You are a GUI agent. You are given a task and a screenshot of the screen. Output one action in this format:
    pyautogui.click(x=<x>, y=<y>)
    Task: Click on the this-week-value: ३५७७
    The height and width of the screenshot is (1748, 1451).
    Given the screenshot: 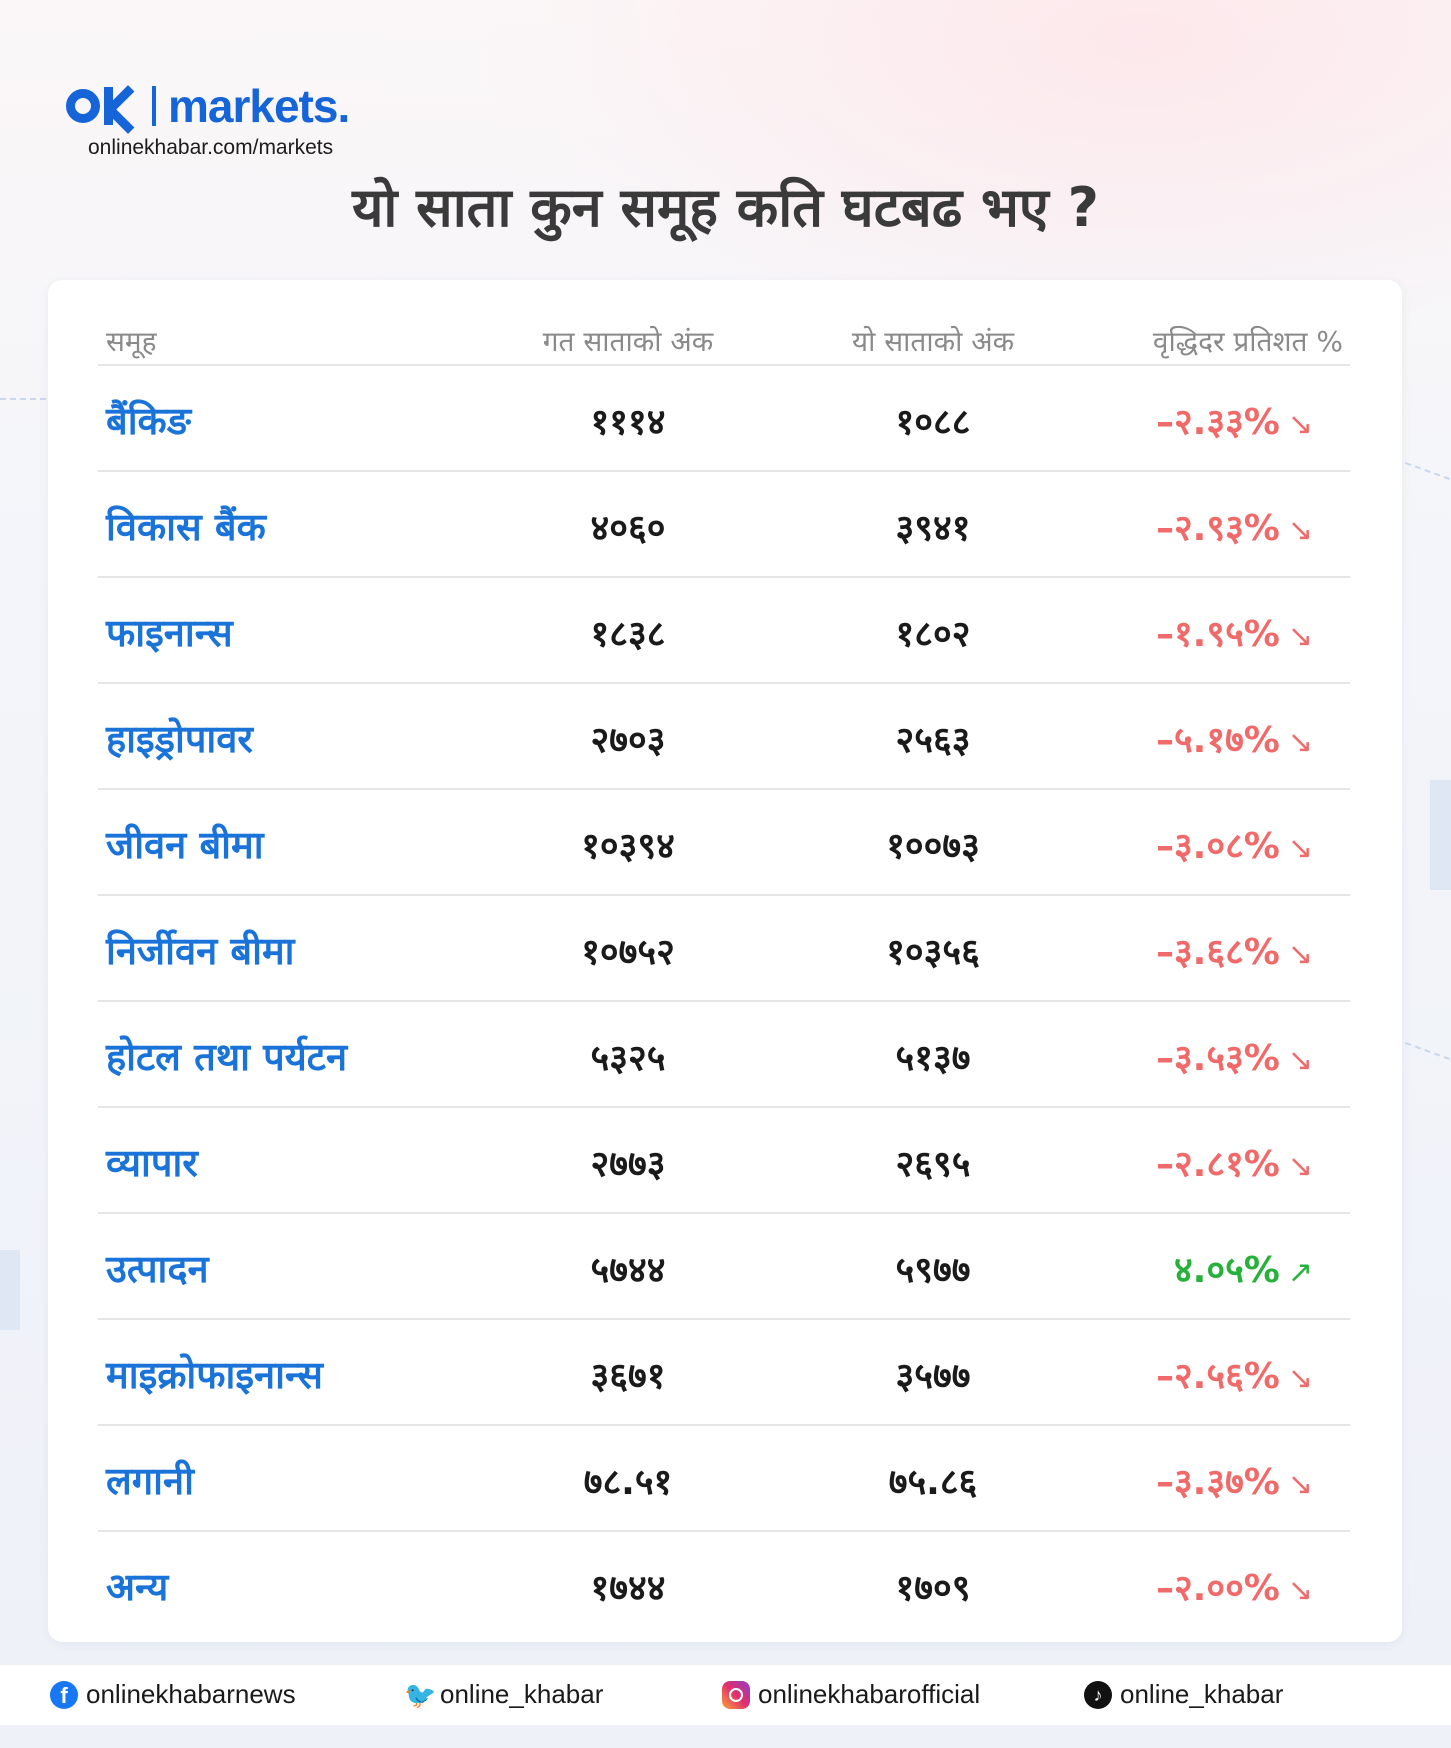 What is the action you would take?
    pyautogui.click(x=933, y=1376)
    